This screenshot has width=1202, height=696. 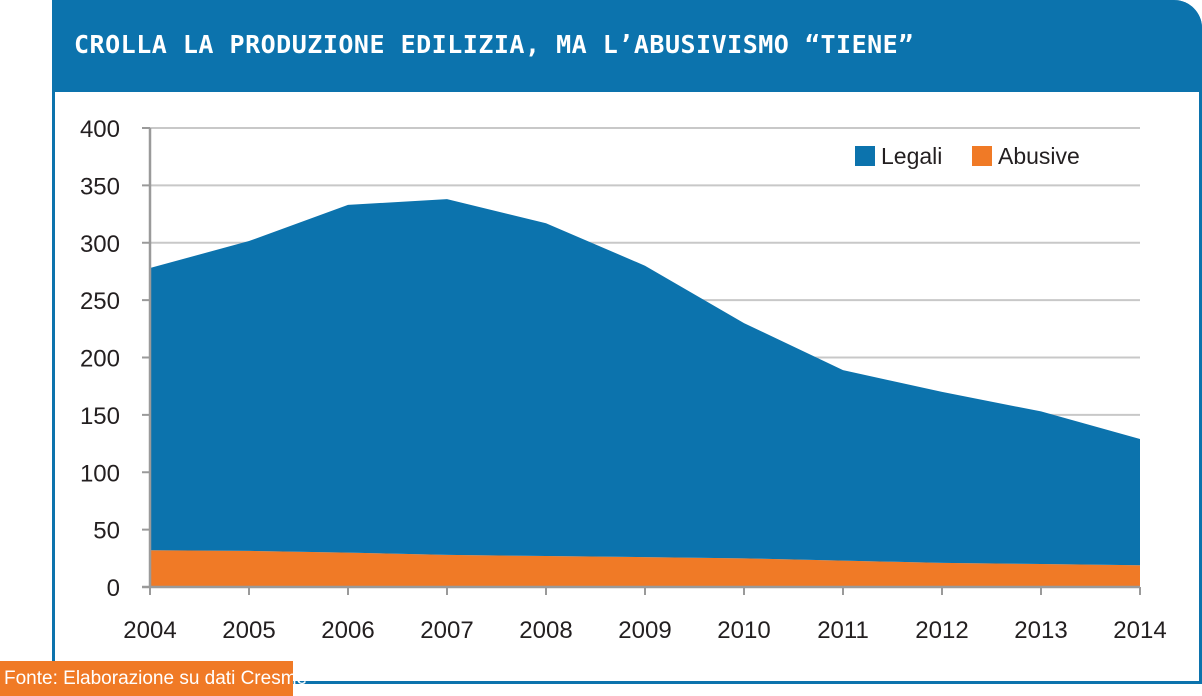 What do you see at coordinates (113, 588) in the screenshot?
I see `y-tick-label-0: 0` at bounding box center [113, 588].